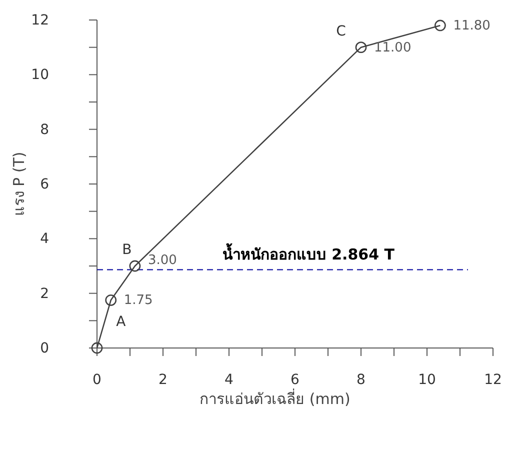  What do you see at coordinates (44, 348) in the screenshot?
I see `y-tick-label: 0` at bounding box center [44, 348].